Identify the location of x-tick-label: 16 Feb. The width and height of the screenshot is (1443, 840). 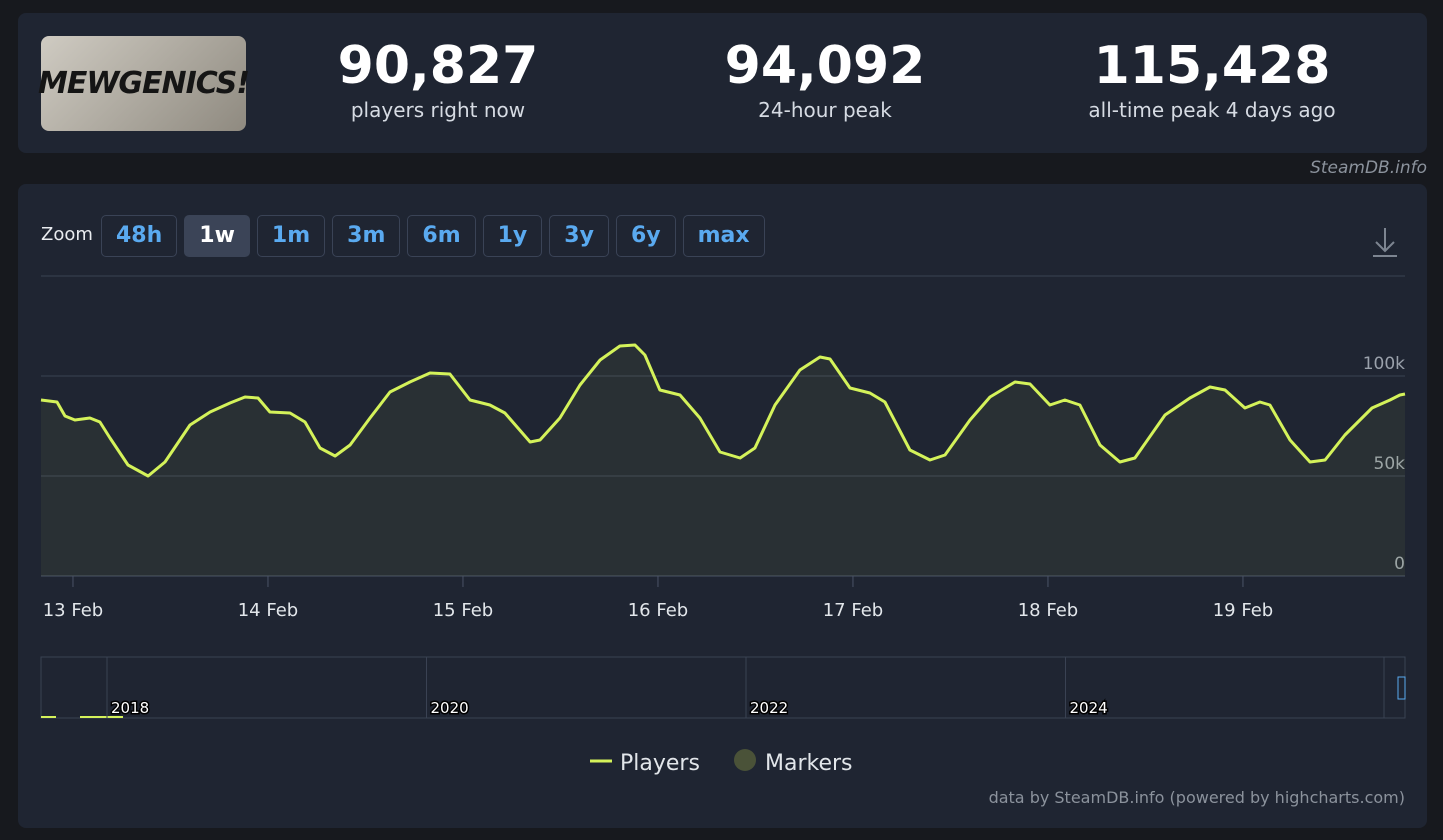
(658, 610).